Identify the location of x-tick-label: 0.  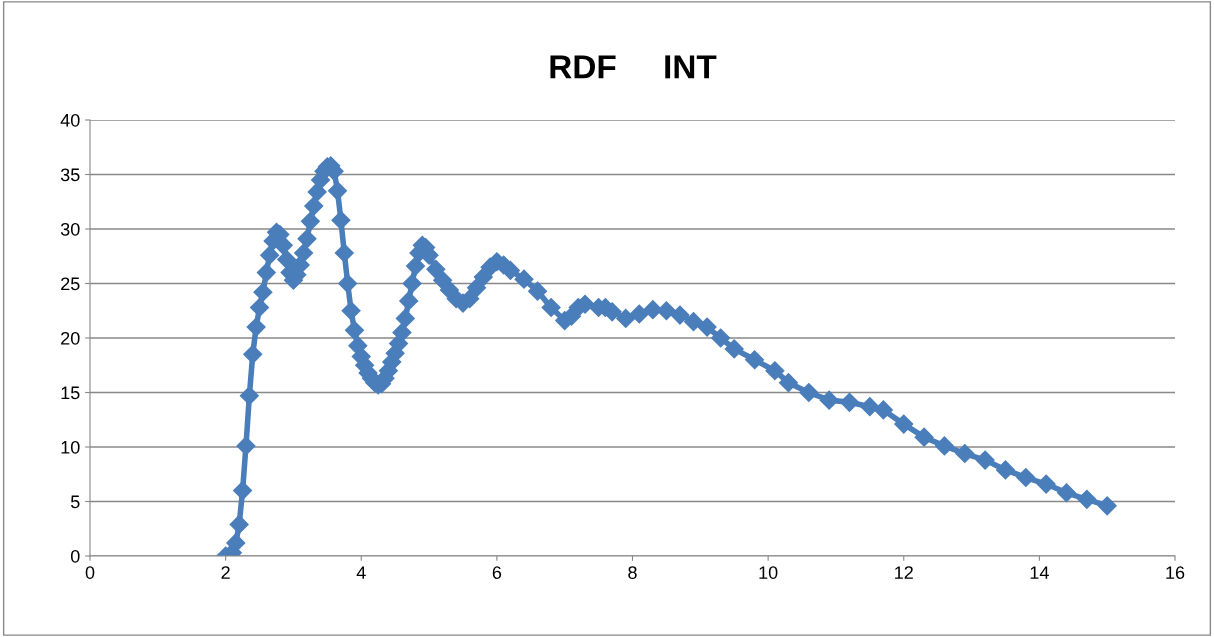
(90, 572).